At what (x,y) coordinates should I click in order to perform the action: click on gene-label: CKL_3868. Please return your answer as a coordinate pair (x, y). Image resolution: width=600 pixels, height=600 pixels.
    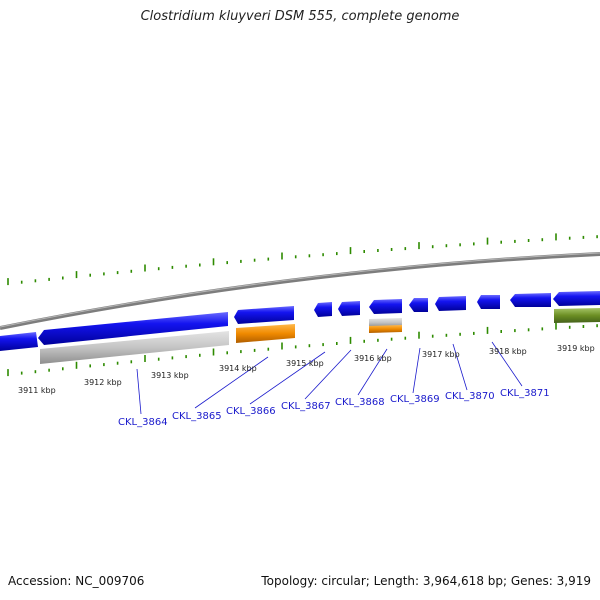
    Looking at the image, I should click on (360, 402).